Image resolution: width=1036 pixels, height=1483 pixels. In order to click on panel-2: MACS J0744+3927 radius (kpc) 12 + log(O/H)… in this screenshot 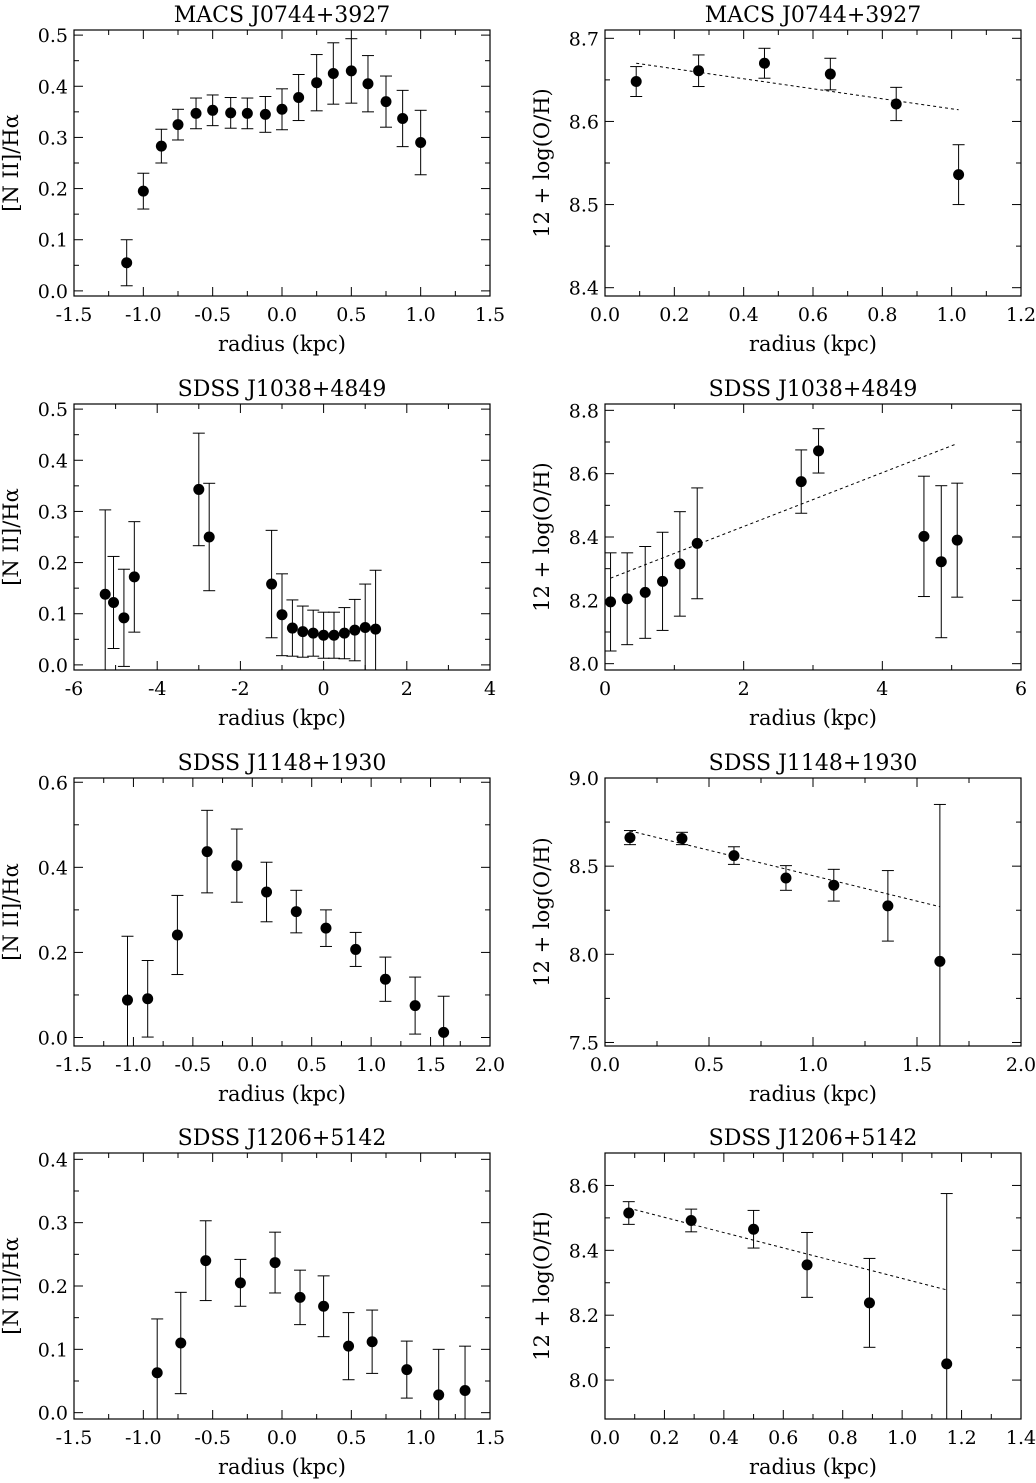, I will do `click(783, 179)`.